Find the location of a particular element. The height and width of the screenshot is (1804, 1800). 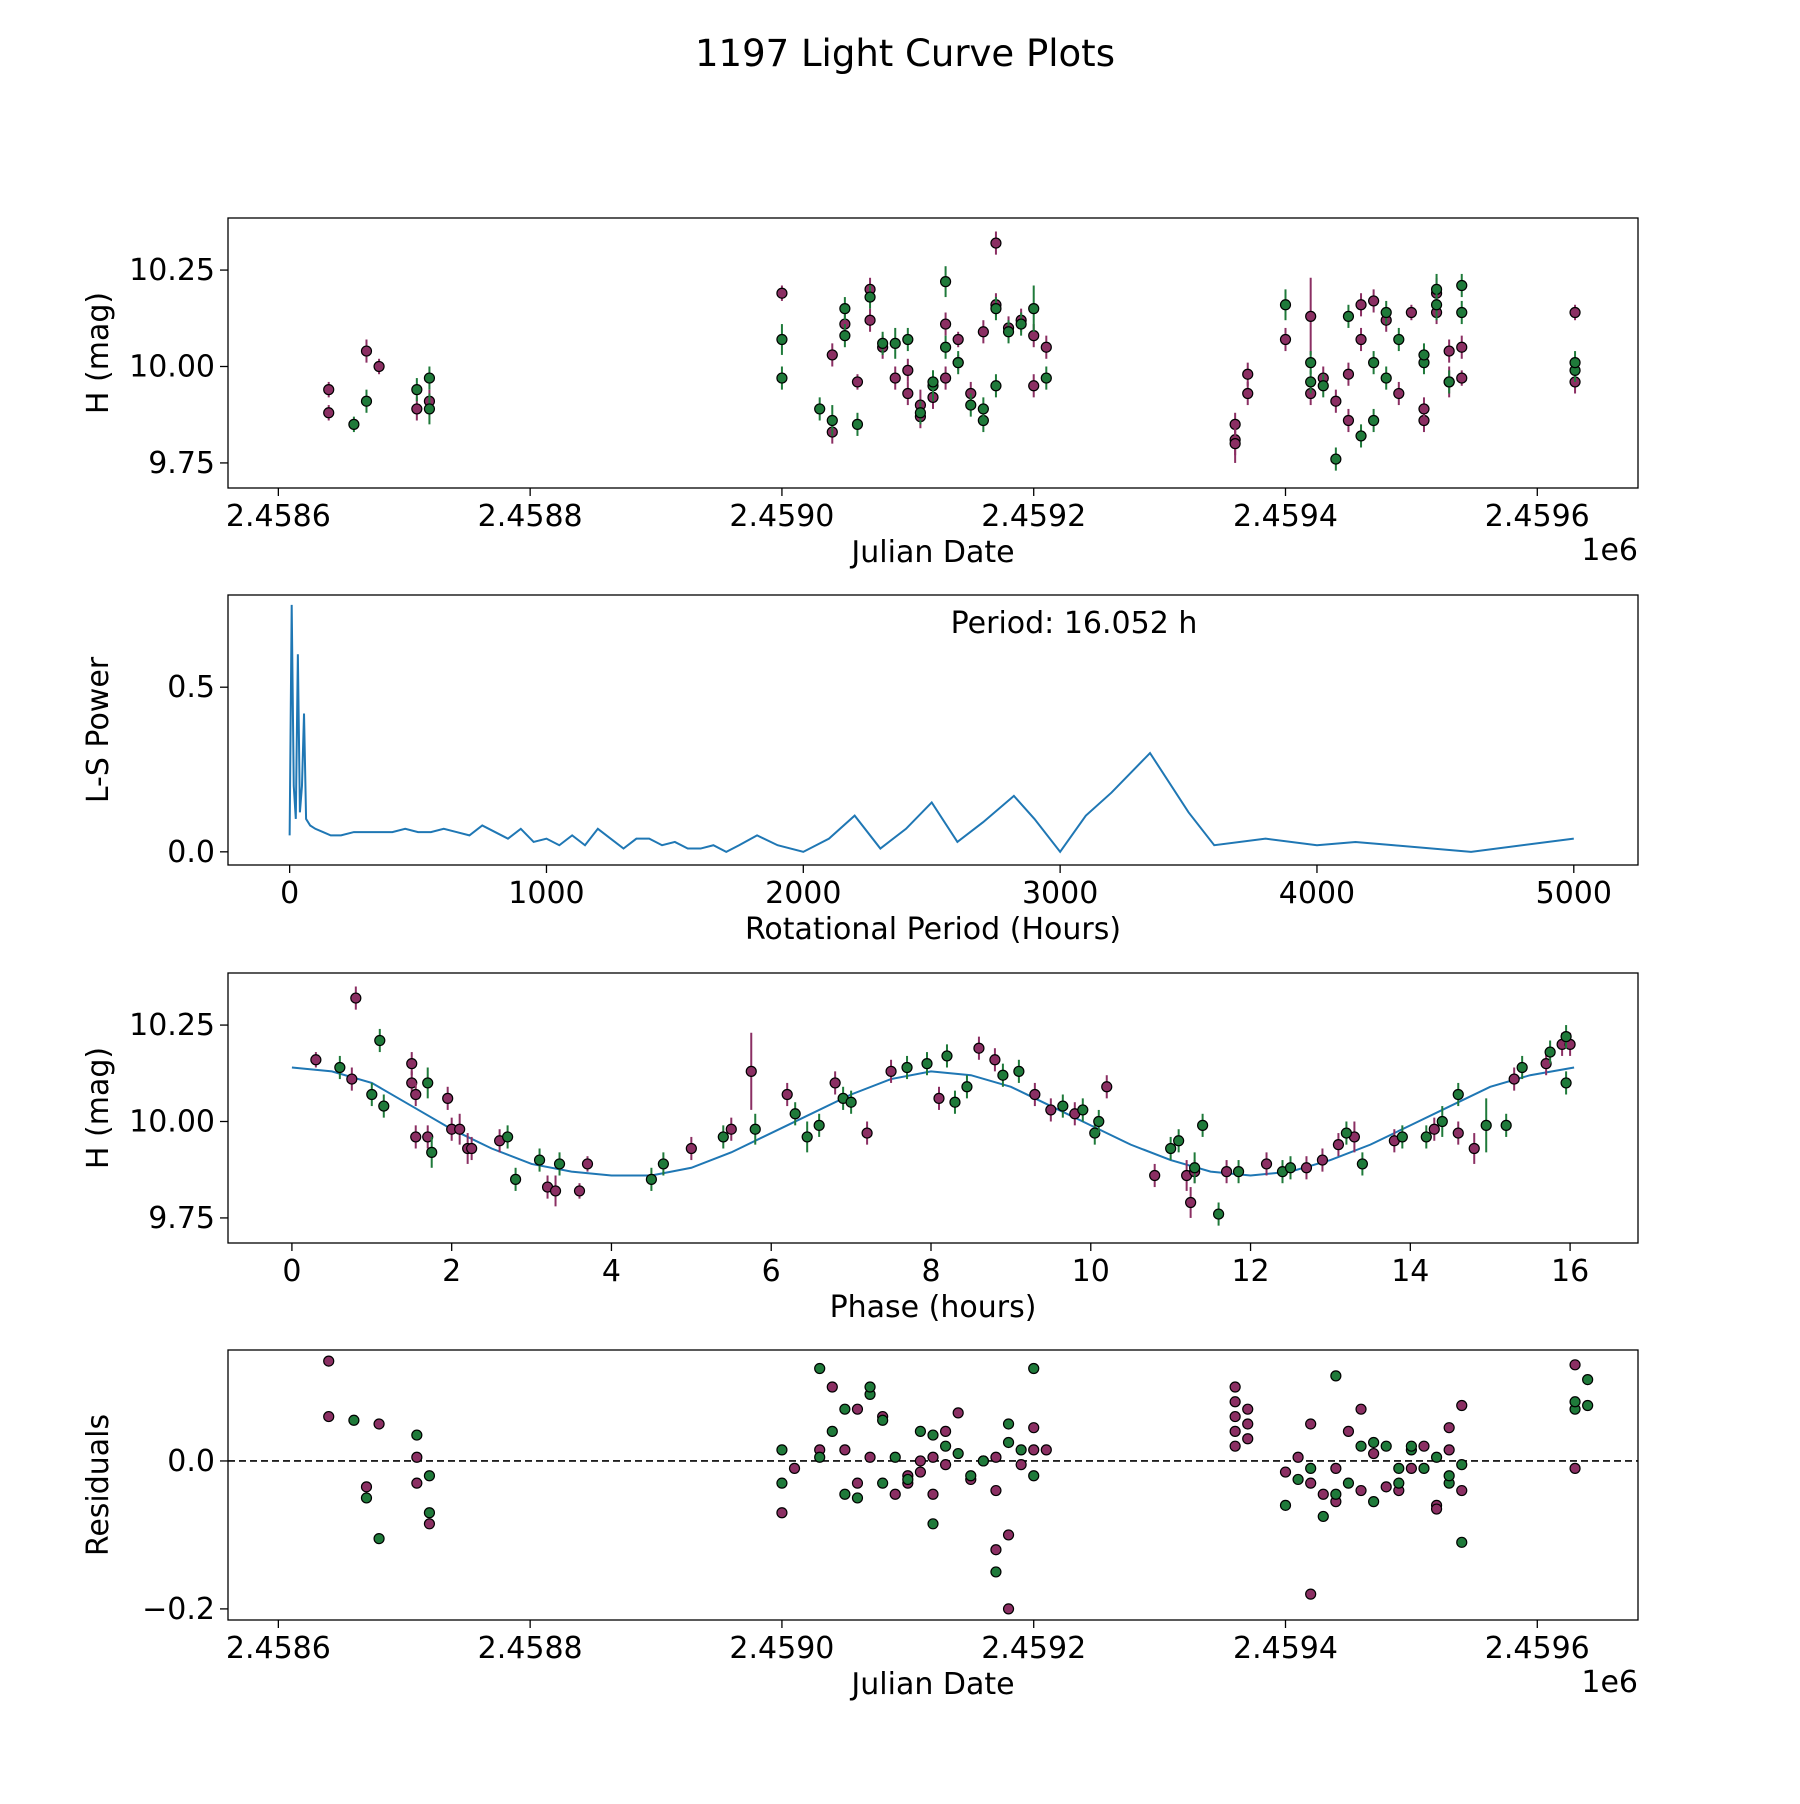

x-tick-label: 2.4588 is located at coordinates (530, 1648).